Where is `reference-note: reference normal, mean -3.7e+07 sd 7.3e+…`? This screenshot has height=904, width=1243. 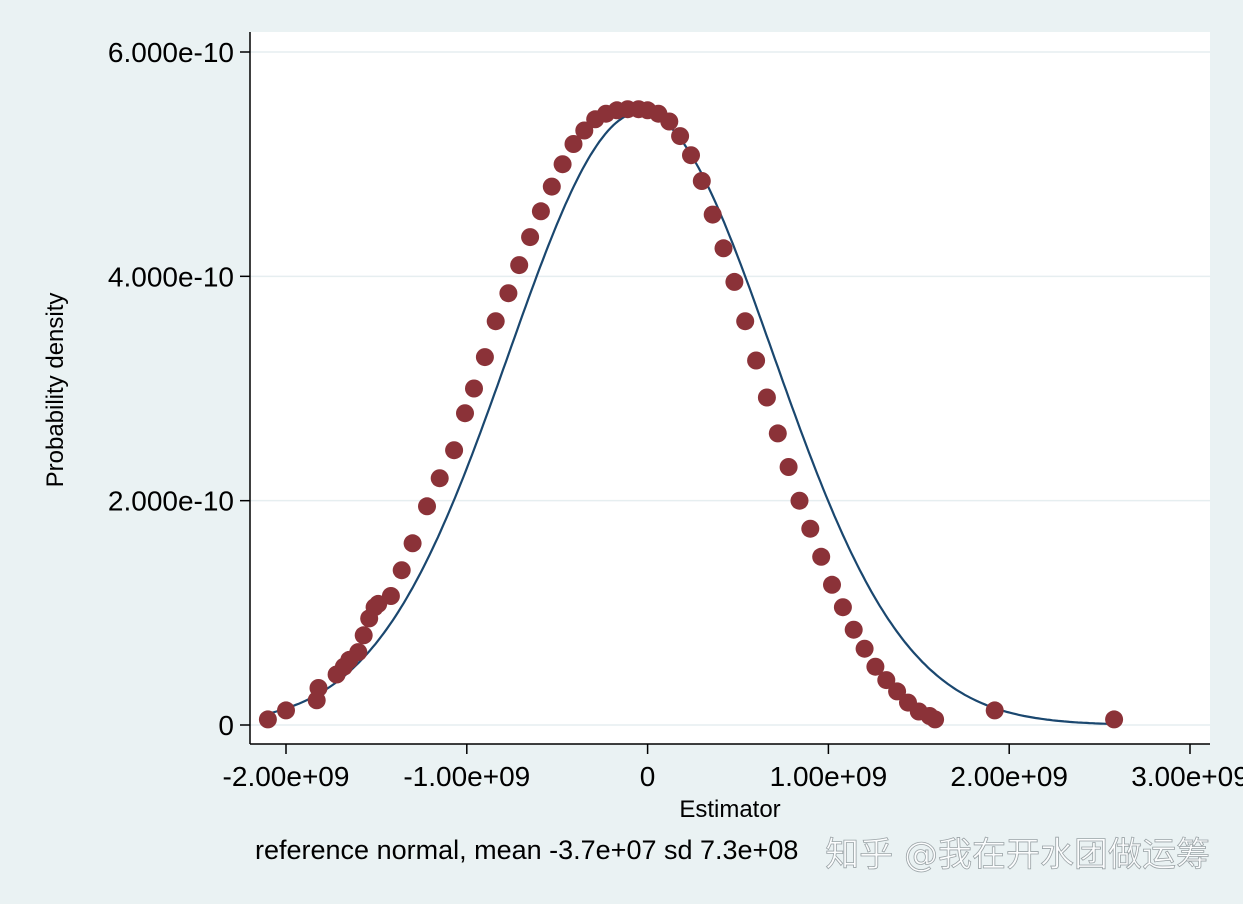
reference-note: reference normal, mean -3.7e+07 sd 7.3e+… is located at coordinates (526, 850).